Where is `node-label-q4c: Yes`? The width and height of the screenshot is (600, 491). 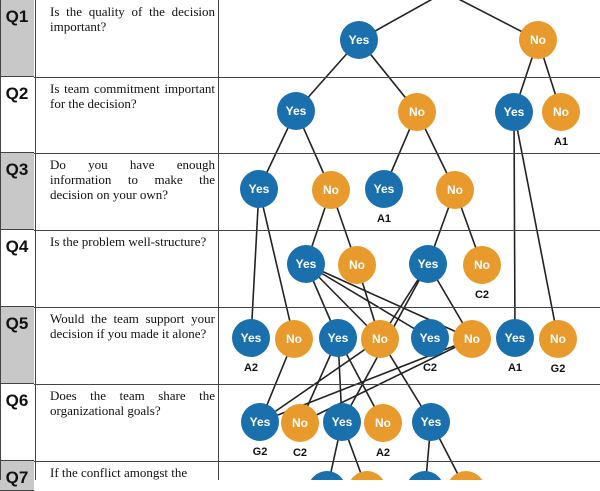 node-label-q4c: Yes is located at coordinates (428, 264).